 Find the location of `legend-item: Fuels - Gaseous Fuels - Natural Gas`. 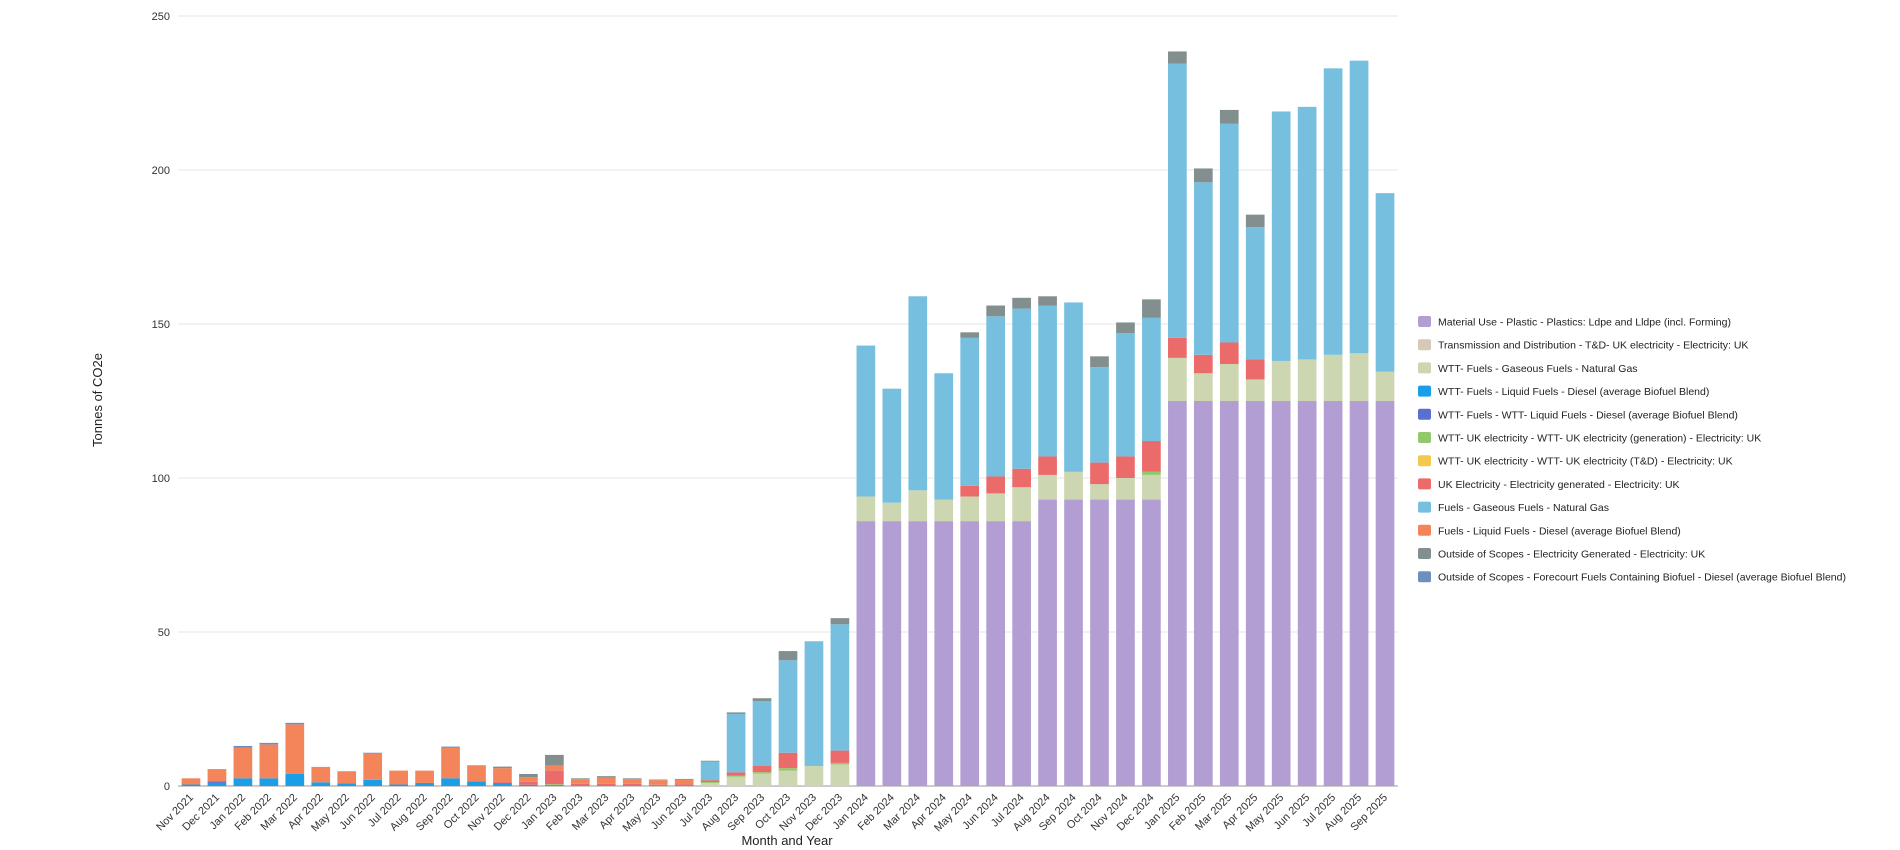

legend-item: Fuels - Gaseous Fuels - Natural Gas is located at coordinates (1513, 507).